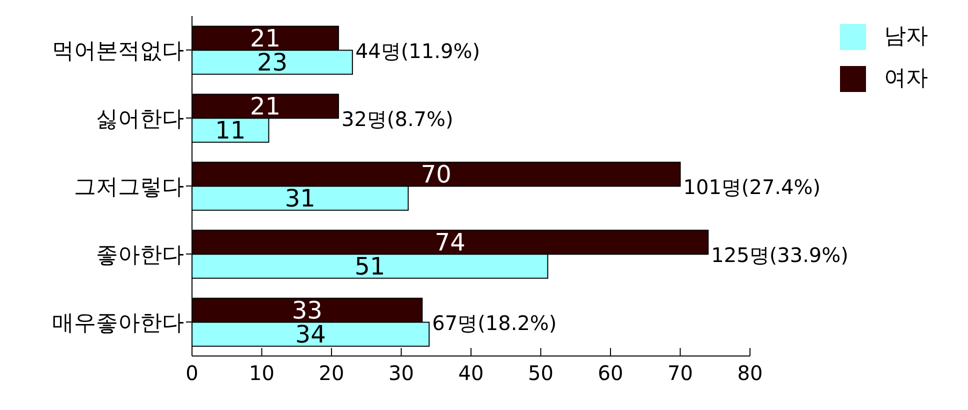 The height and width of the screenshot is (410, 968). I want to click on annotation: 101명(27.4%), so click(752, 187).